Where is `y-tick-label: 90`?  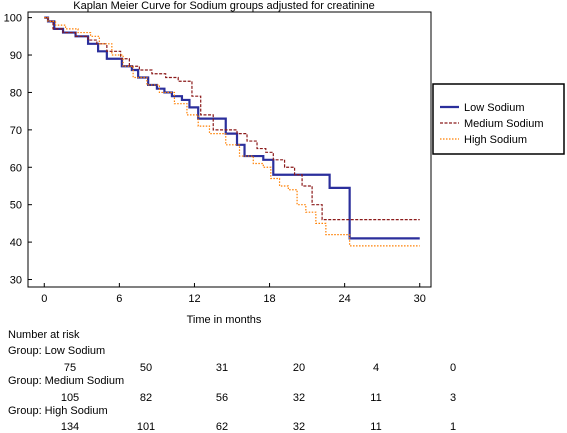 y-tick-label: 90 is located at coordinates (16, 56).